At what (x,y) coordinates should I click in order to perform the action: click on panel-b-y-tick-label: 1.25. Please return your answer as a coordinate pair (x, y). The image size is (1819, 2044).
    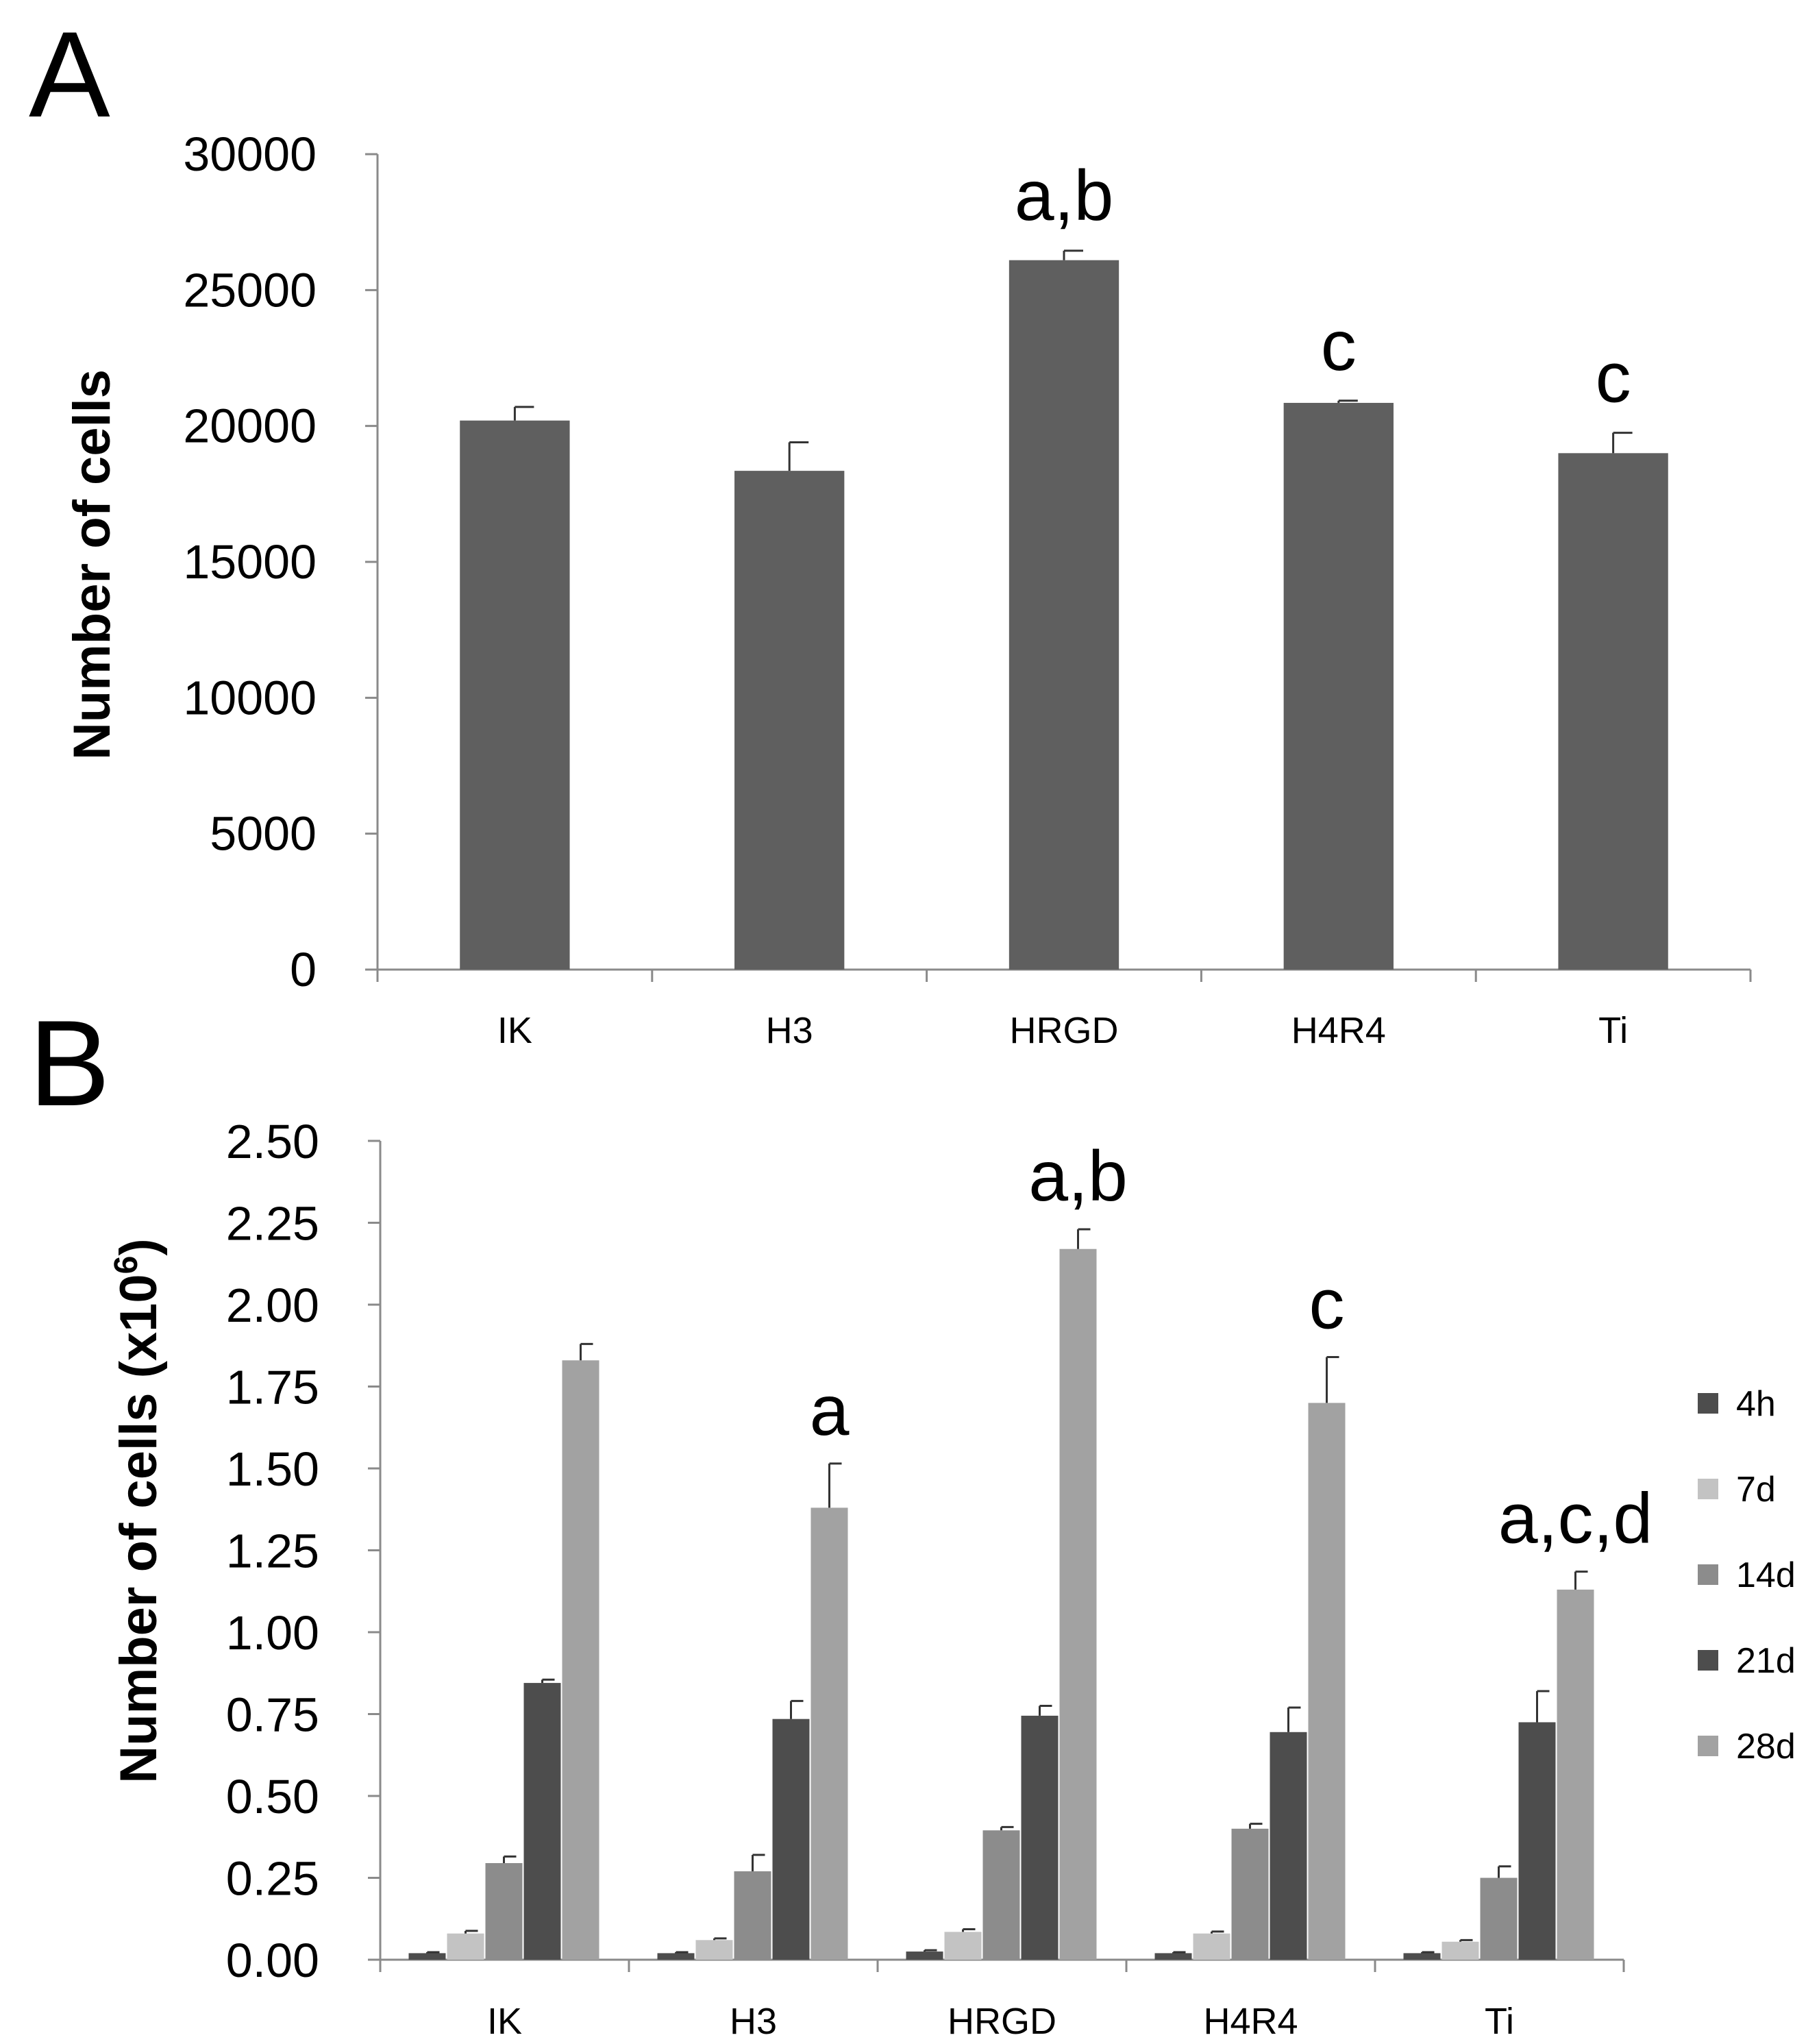
    Looking at the image, I should click on (272, 1551).